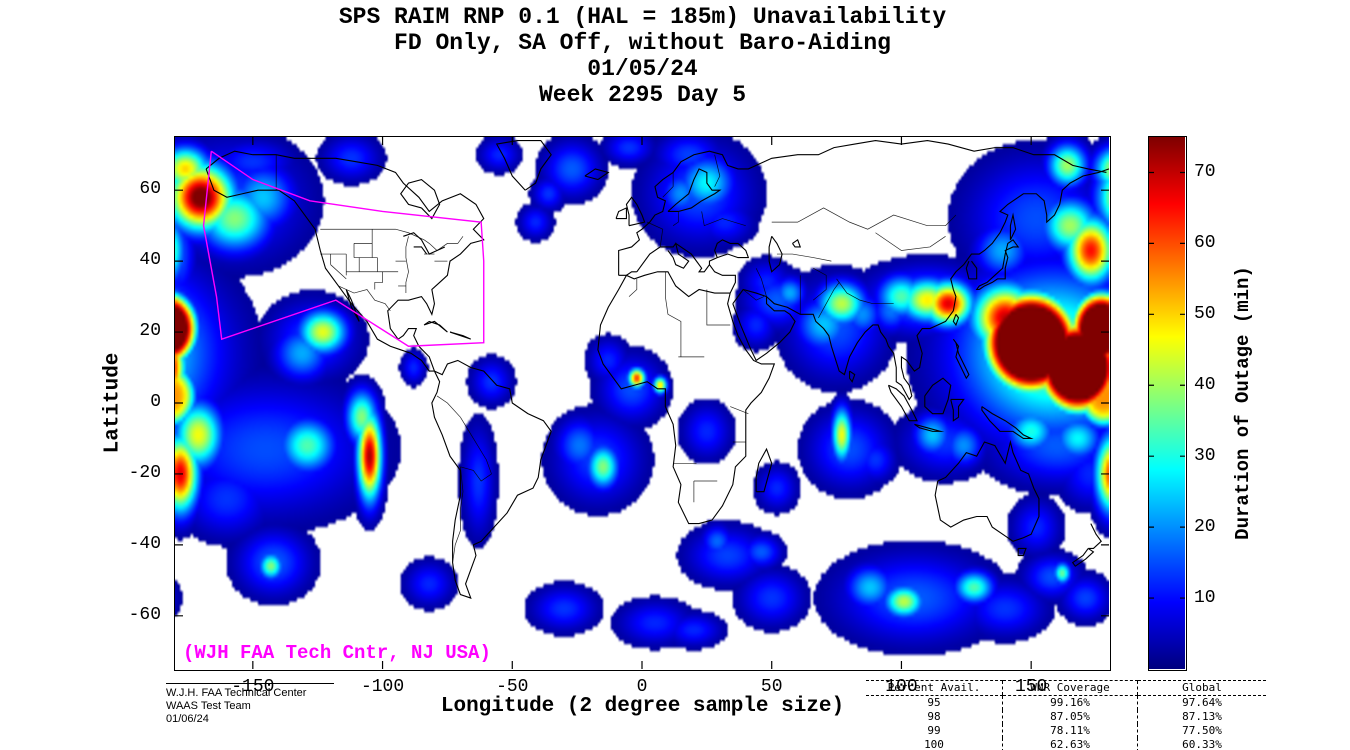 Image resolution: width=1350 pixels, height=750 pixels. I want to click on y-tick-label: 0, so click(155, 402).